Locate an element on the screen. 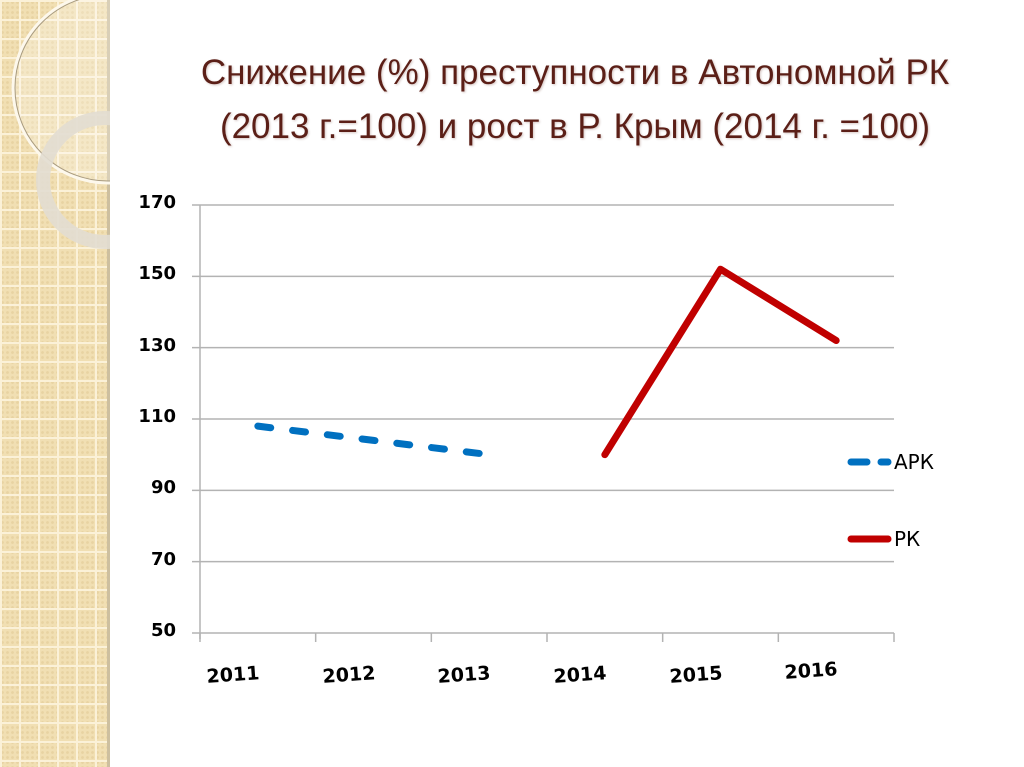 The image size is (1024, 767). legend-label: АРК is located at coordinates (914, 462).